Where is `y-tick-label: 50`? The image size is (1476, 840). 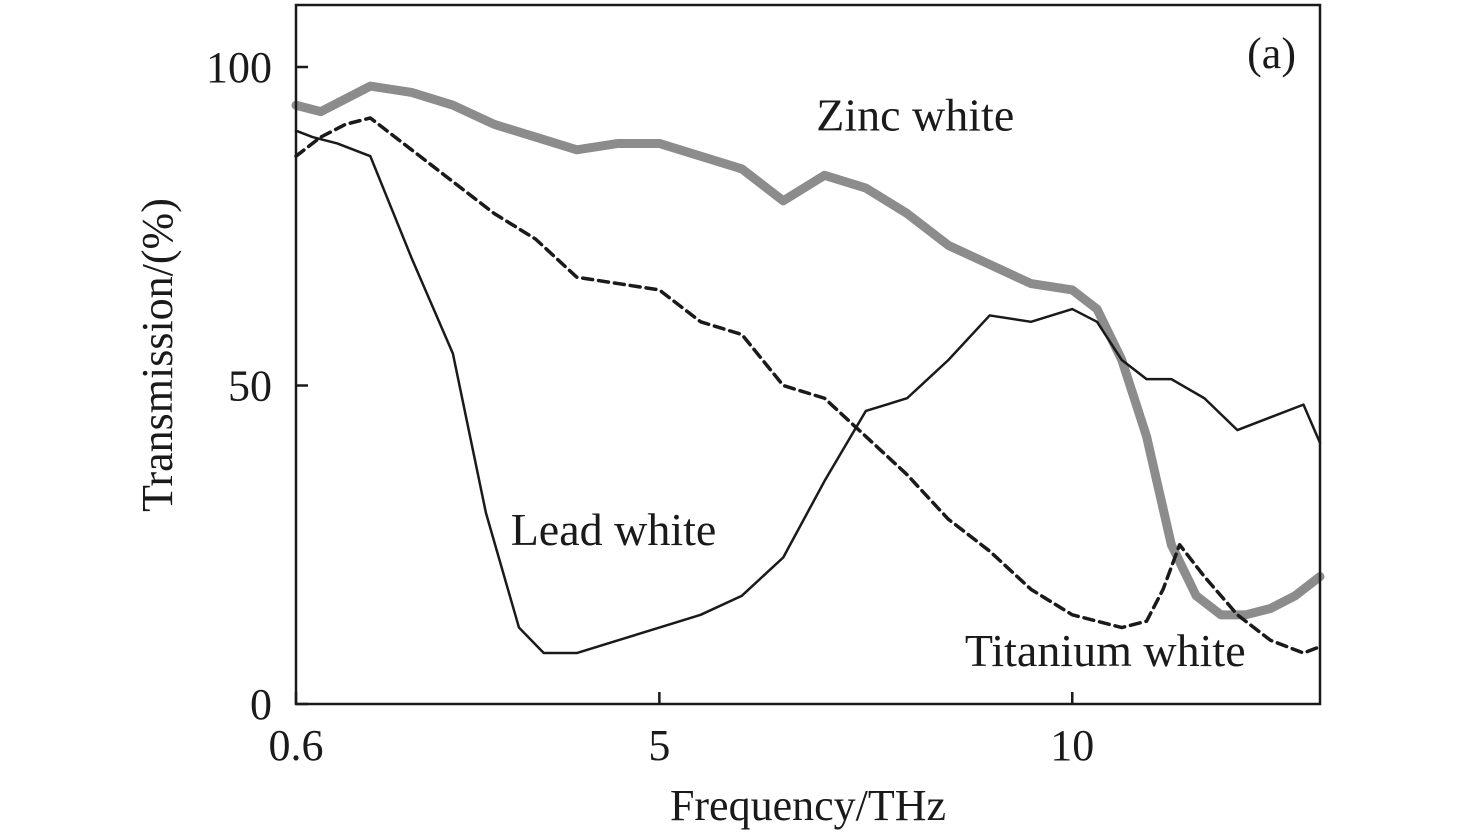
y-tick-label: 50 is located at coordinates (250, 386).